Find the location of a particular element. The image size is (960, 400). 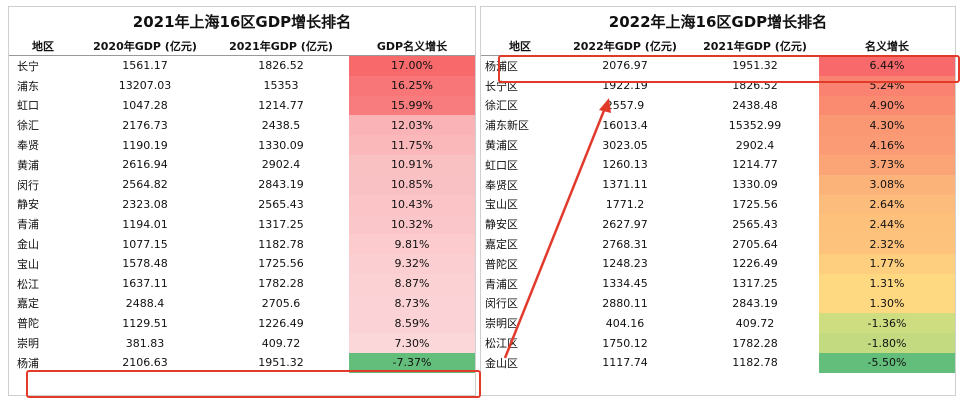

growth-cell: 7.30% is located at coordinates (412, 343).